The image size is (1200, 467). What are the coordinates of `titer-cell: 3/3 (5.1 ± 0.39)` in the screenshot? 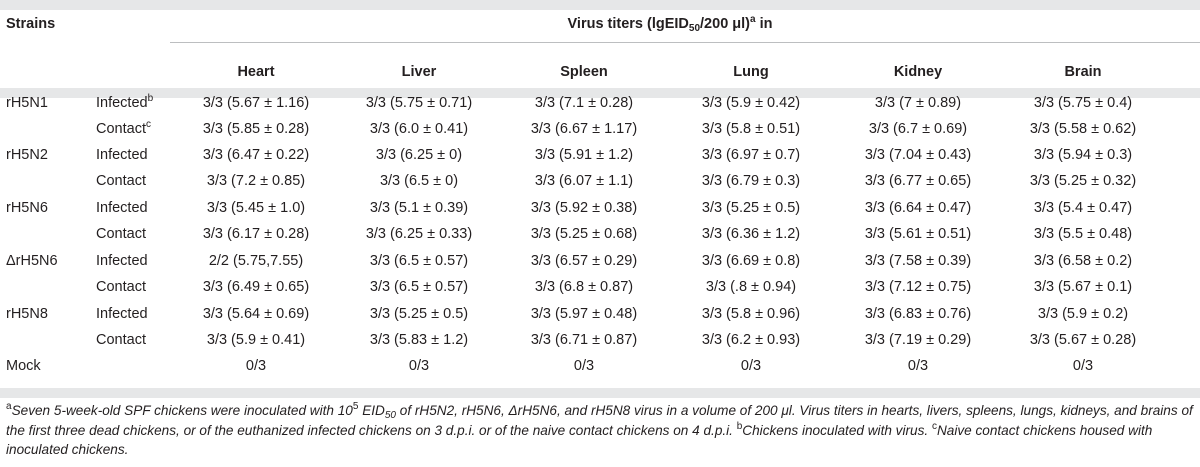 It's located at (419, 208).